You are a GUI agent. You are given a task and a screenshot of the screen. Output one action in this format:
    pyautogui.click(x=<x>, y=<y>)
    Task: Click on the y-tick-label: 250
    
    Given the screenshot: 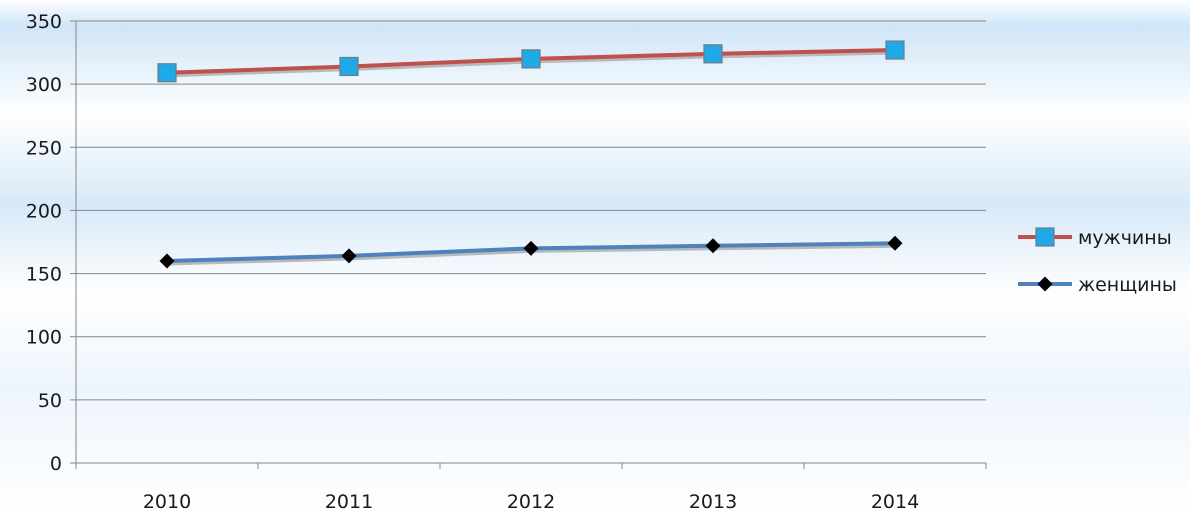 What is the action you would take?
    pyautogui.click(x=44, y=148)
    